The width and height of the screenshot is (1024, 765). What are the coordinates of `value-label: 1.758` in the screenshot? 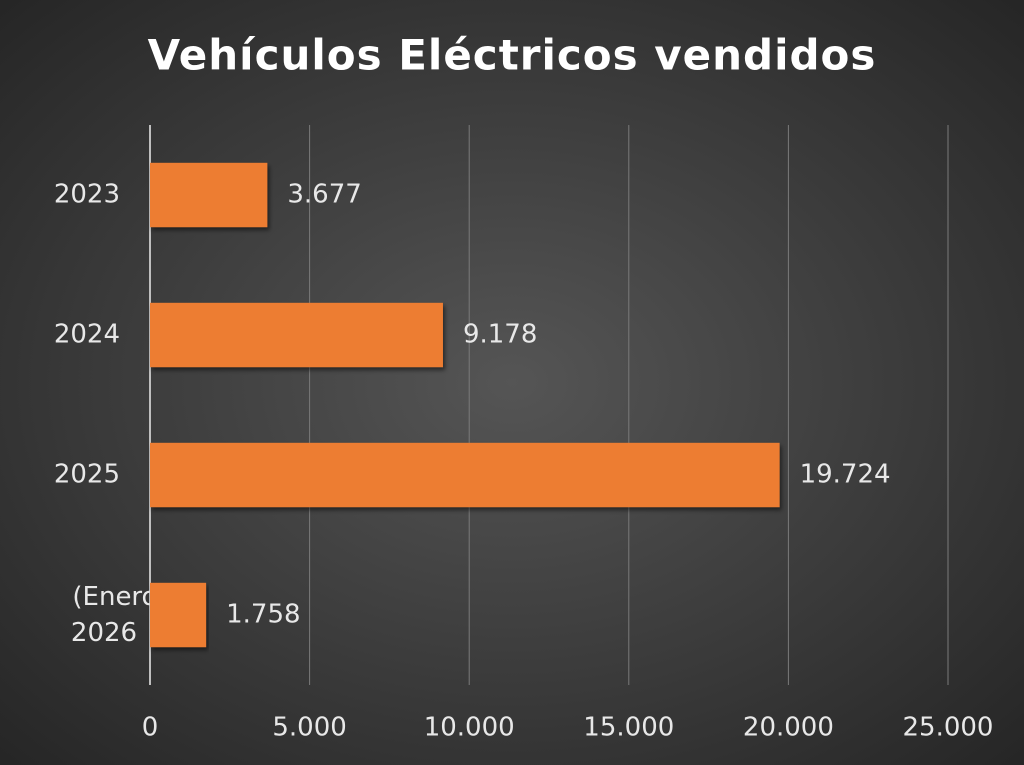 It's located at (263, 615).